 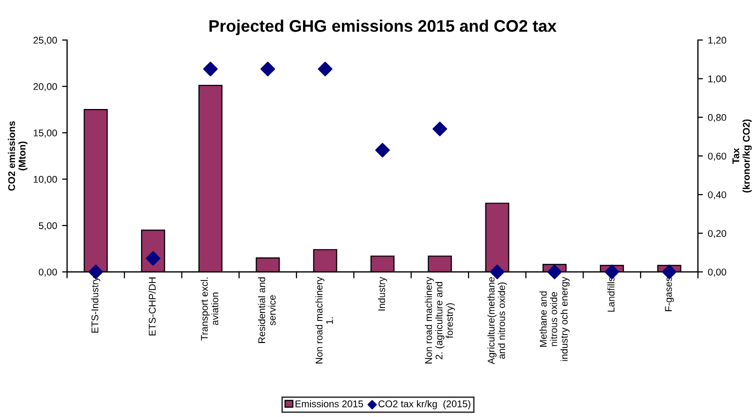 I want to click on y2-axis-title: Tax (kronor/kg CO2), so click(x=742, y=155).